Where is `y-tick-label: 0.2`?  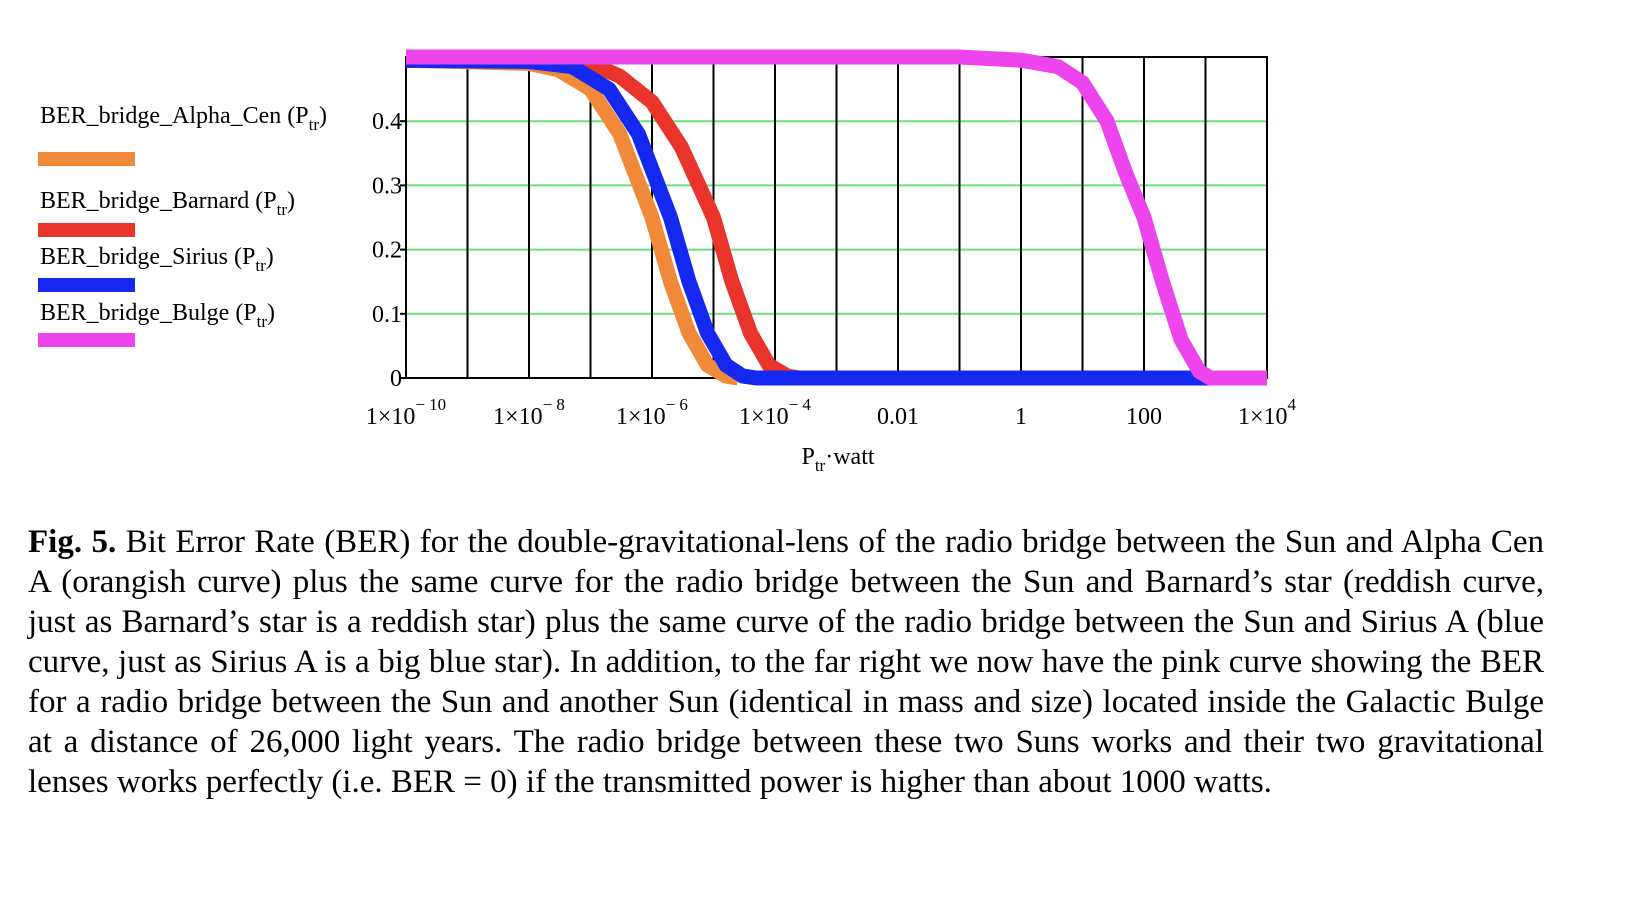
y-tick-label: 0.2 is located at coordinates (387, 251).